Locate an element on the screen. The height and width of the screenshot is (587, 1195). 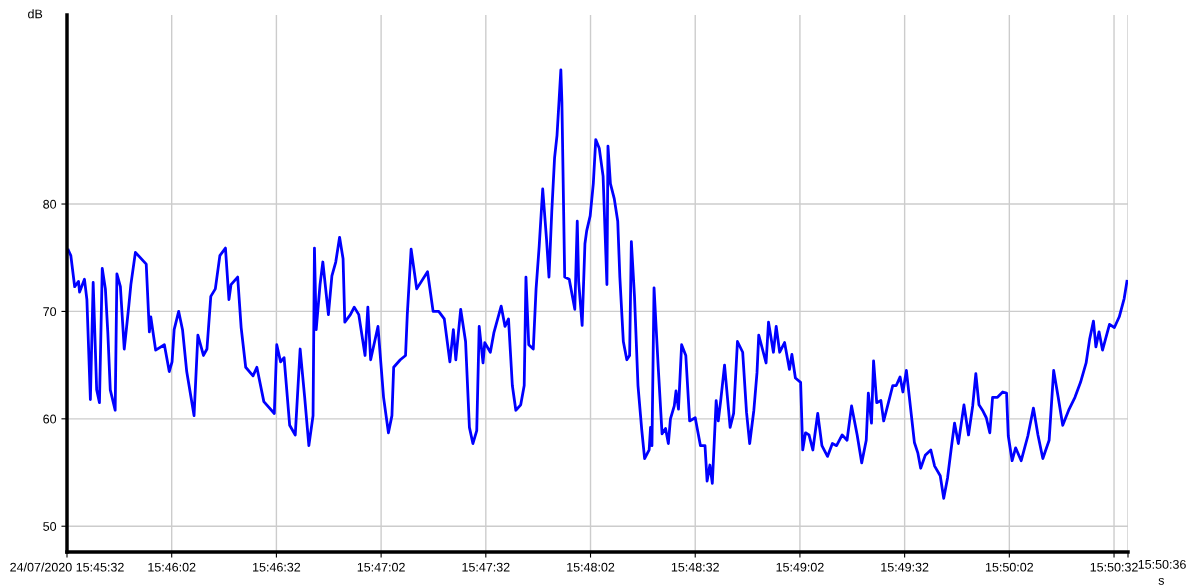
y-tick-label: 80 is located at coordinates (50, 204).